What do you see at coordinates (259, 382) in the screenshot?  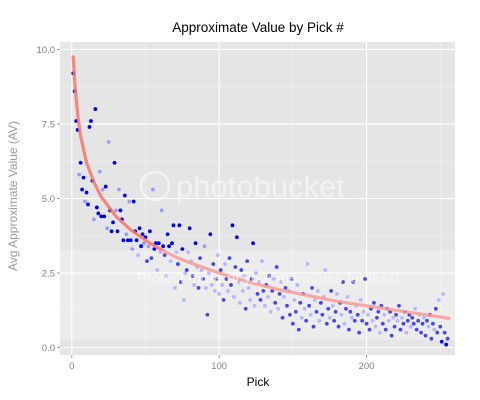 I see `x-axis-title: Pick` at bounding box center [259, 382].